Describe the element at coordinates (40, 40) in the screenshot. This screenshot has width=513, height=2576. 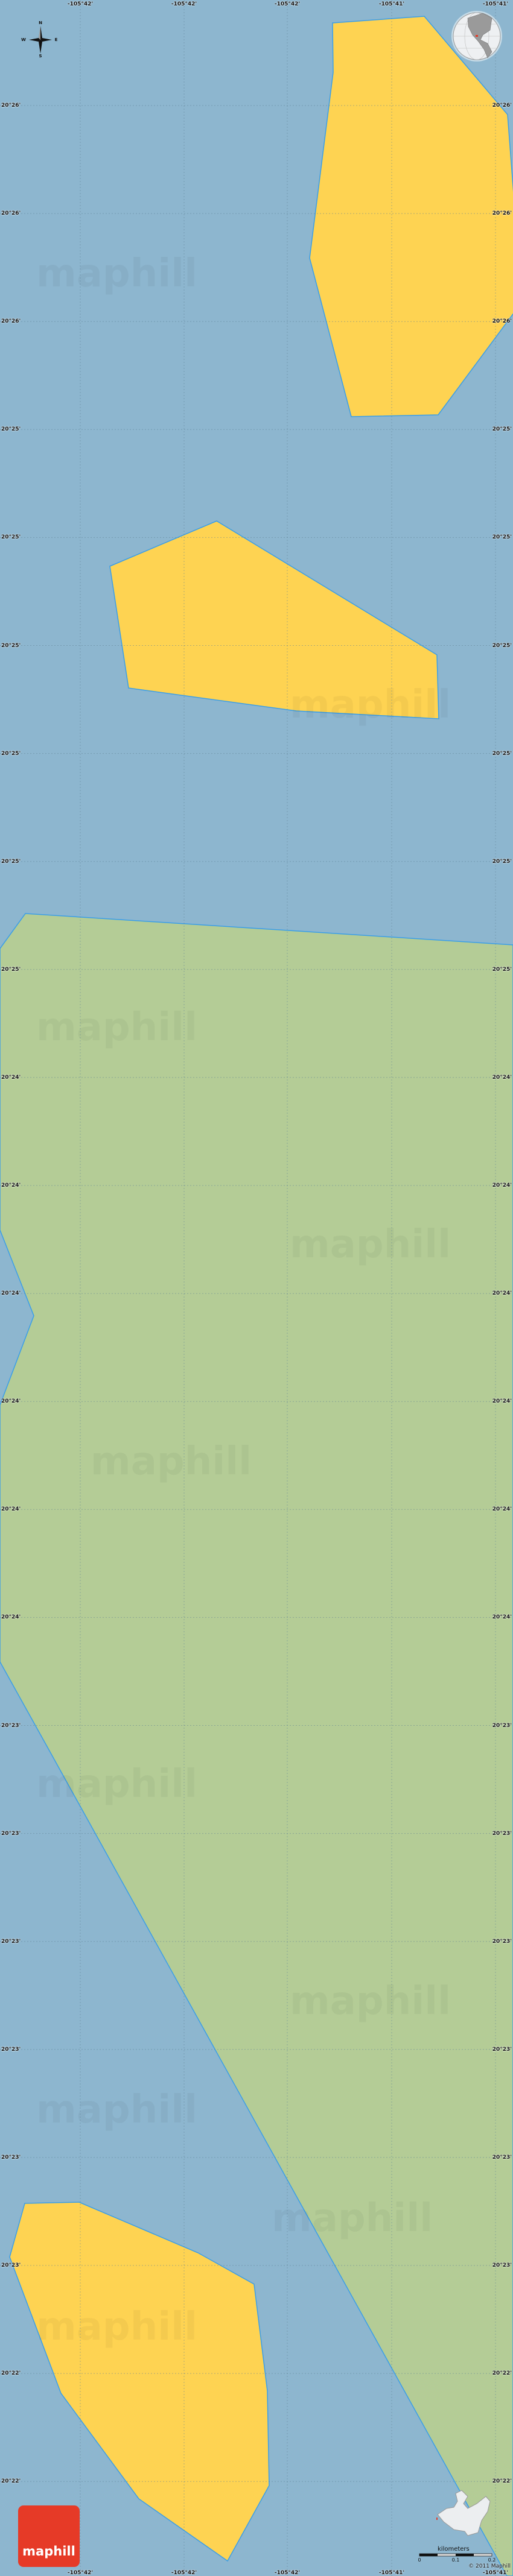
I see `compass-rose-icon` at that location.